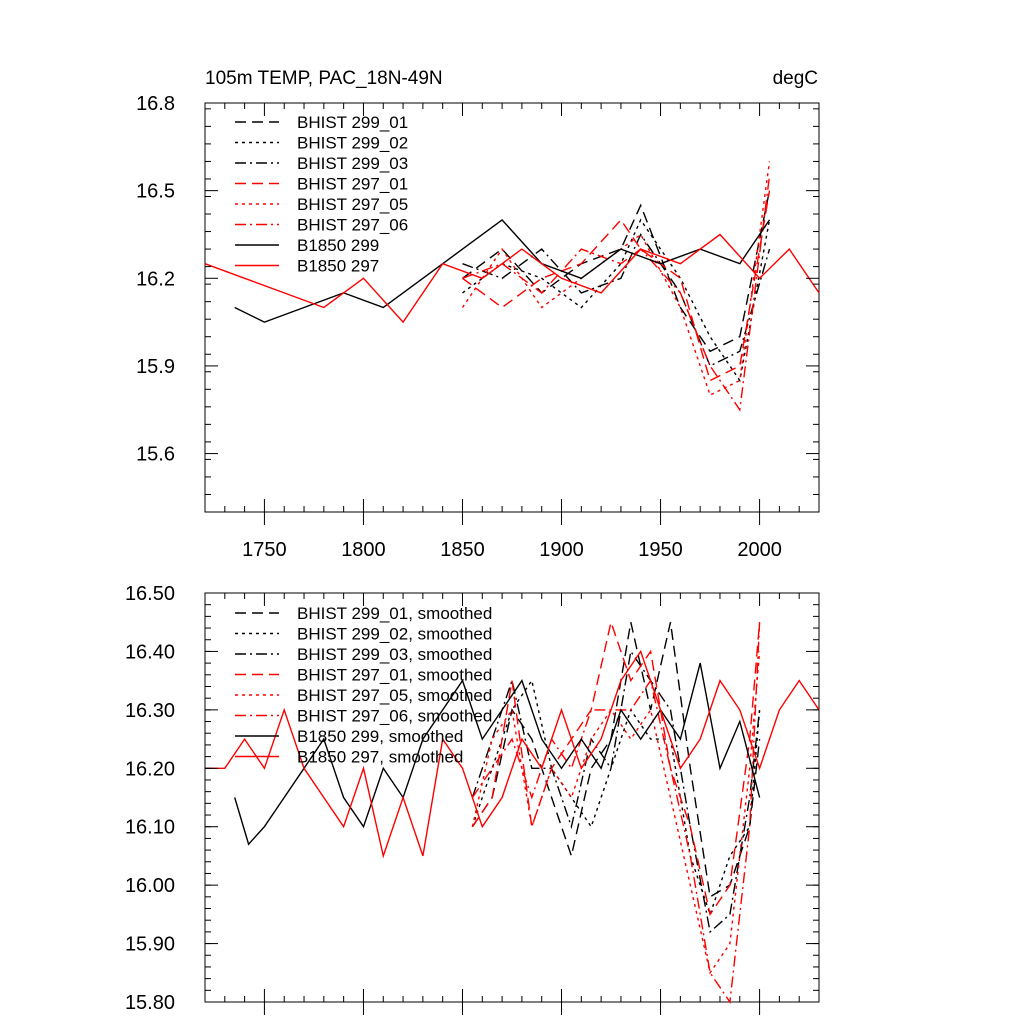 The height and width of the screenshot is (1024, 1024). I want to click on legend-label: B1850 297, smoothed, so click(380, 757).